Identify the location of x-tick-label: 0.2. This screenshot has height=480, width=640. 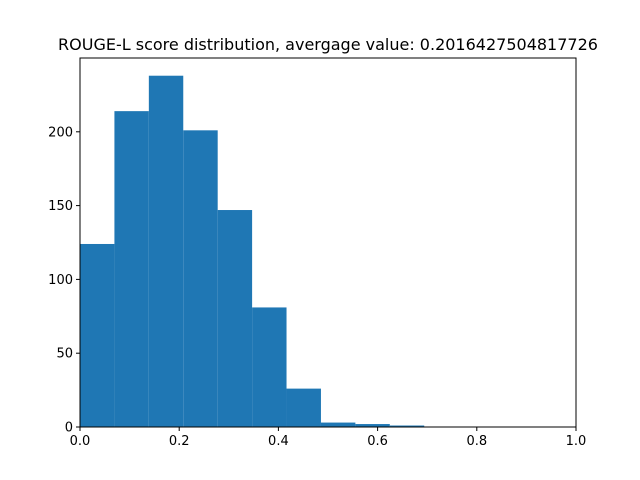
(179, 441).